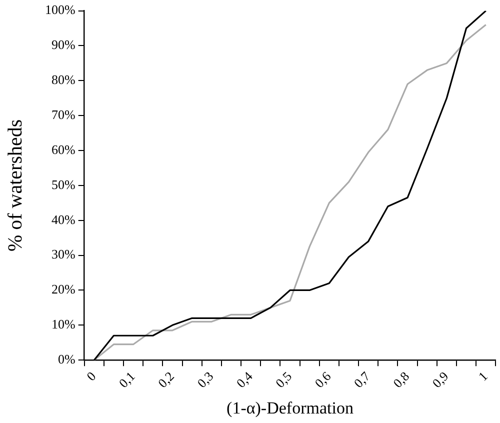  Describe the element at coordinates (63, 289) in the screenshot. I see `y-tick-label: 20%` at that location.